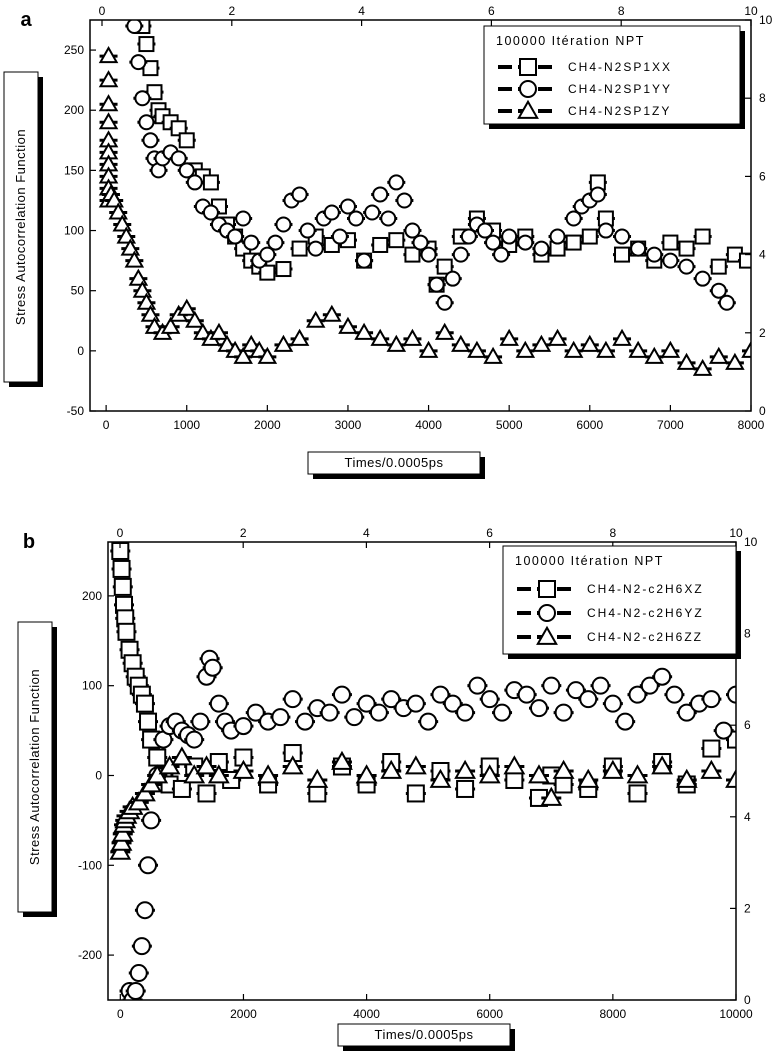  What do you see at coordinates (74, 170) in the screenshot?
I see `y-tick-label: 150` at bounding box center [74, 170].